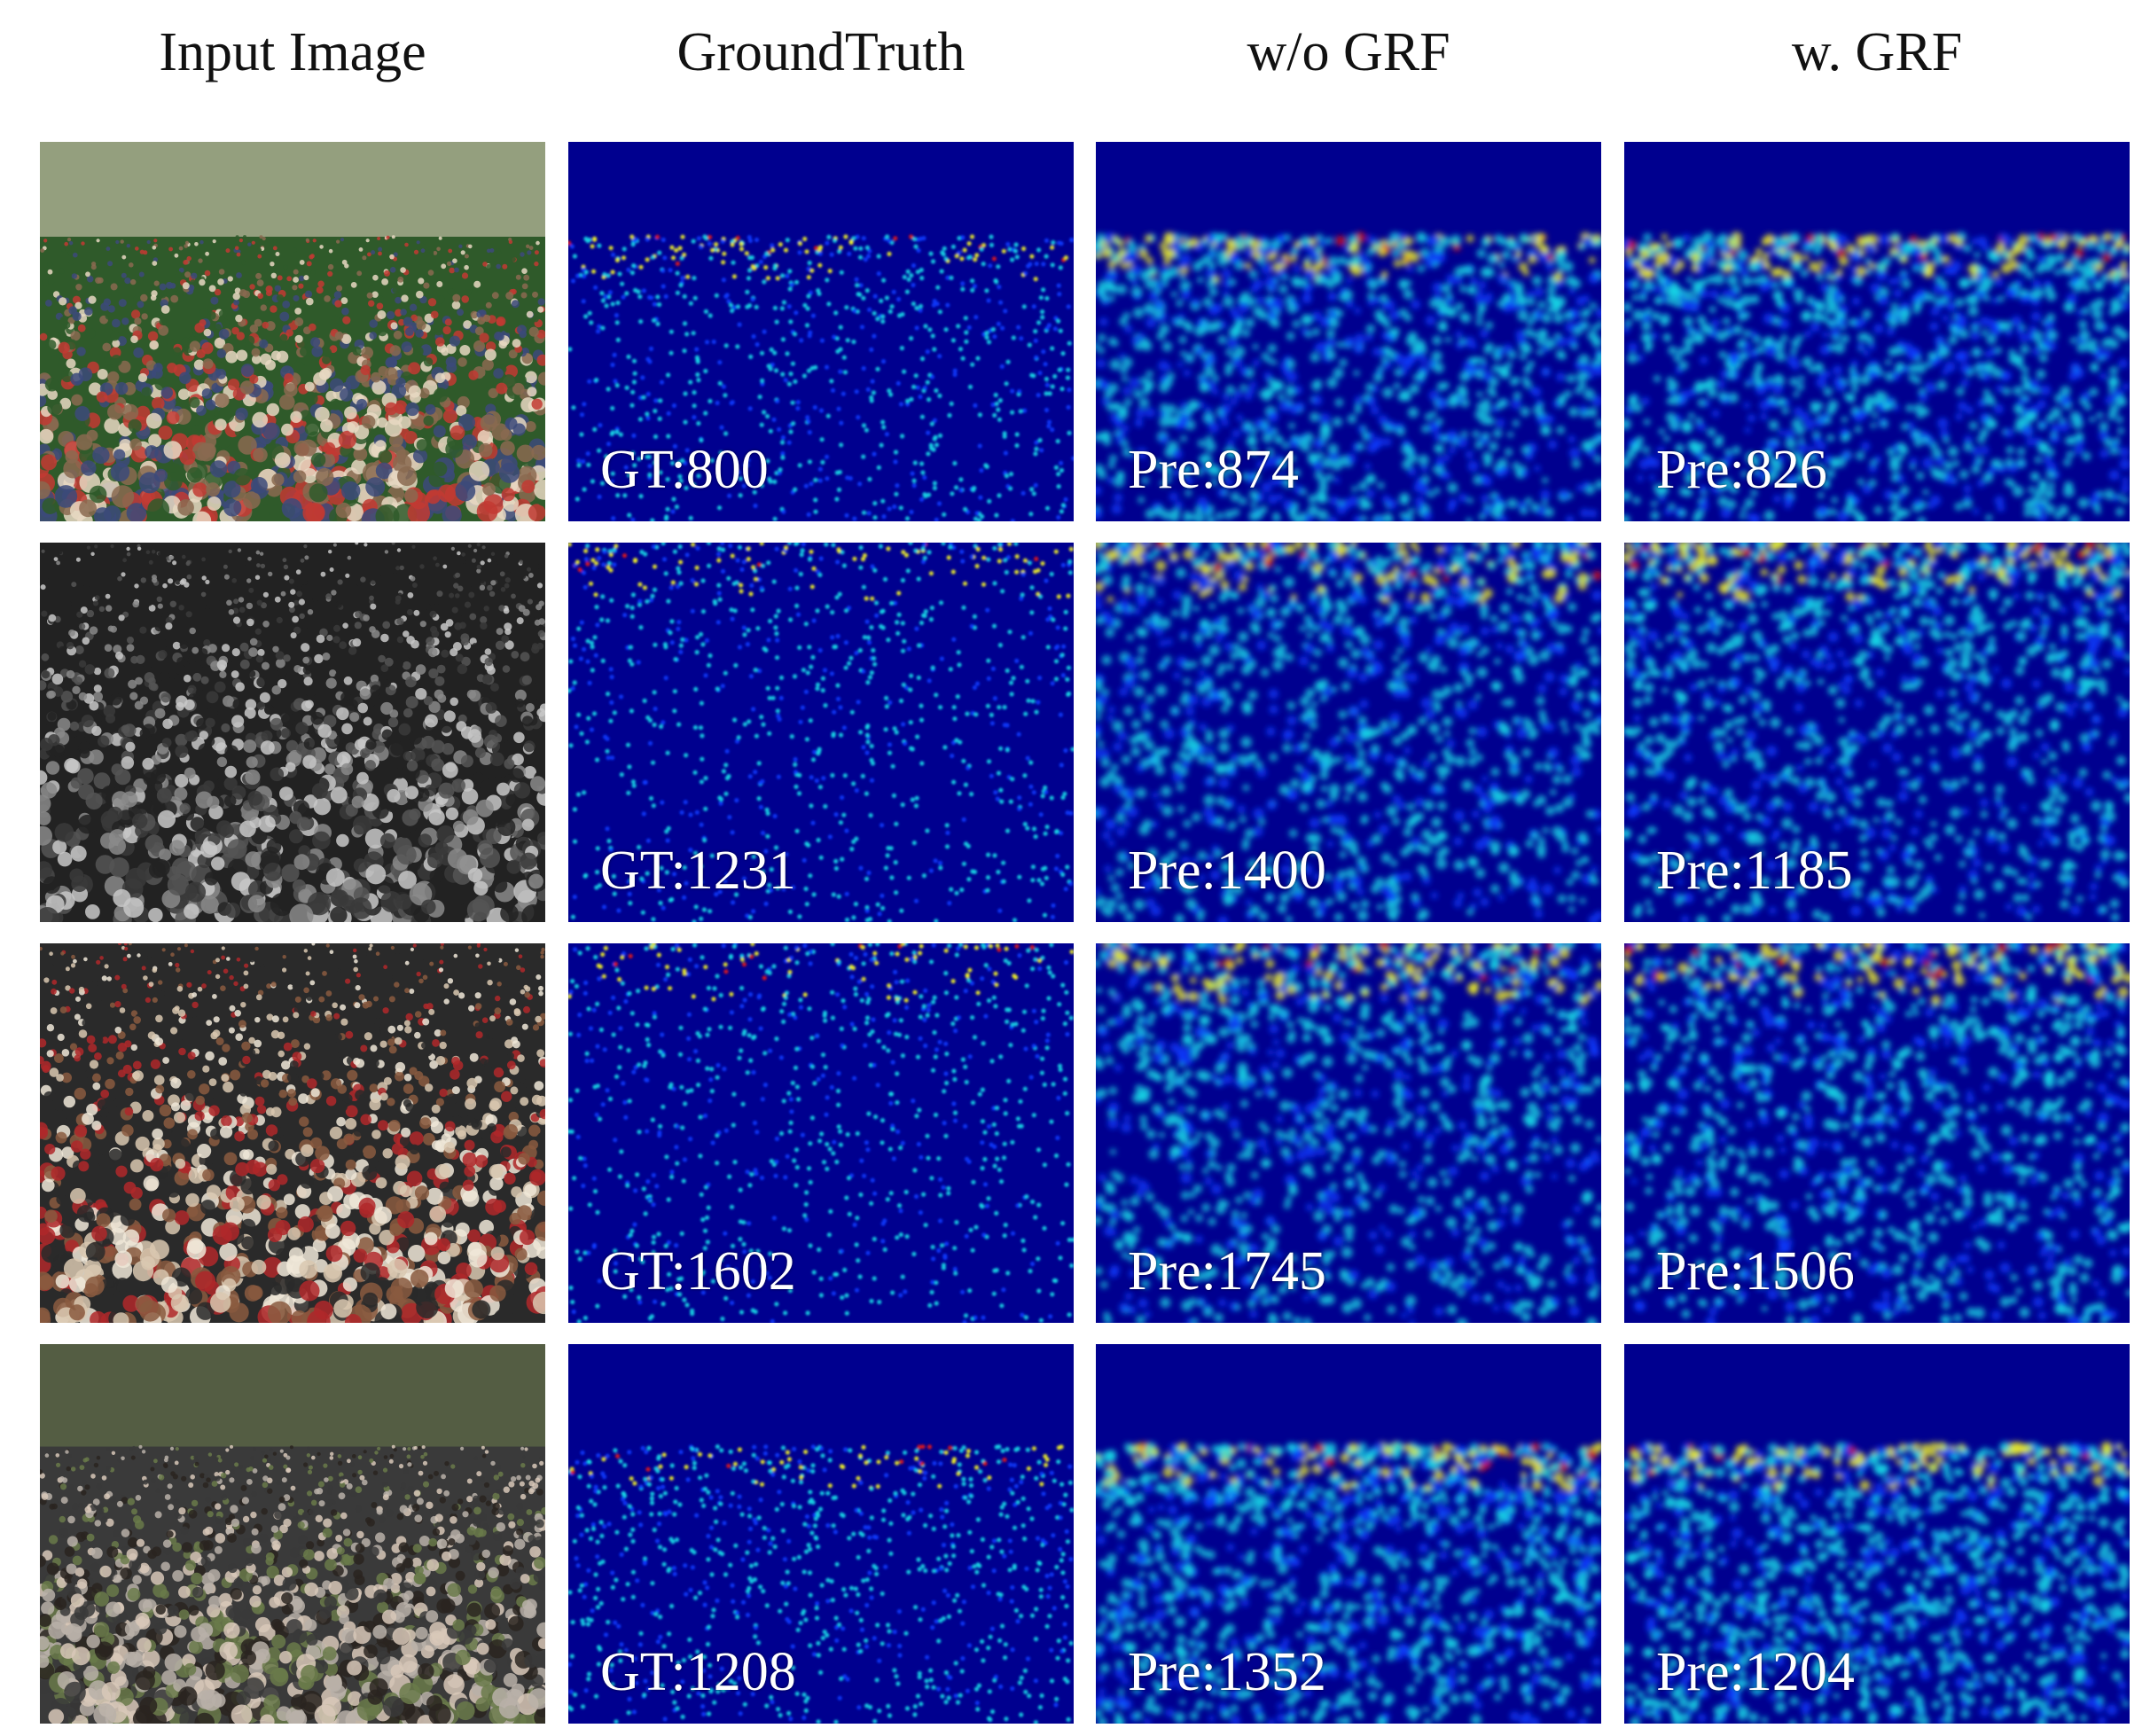 The image size is (2150, 1736). Describe the element at coordinates (1877, 732) in the screenshot. I see `with-grf-density-map-row-2: Pre:1185` at that location.